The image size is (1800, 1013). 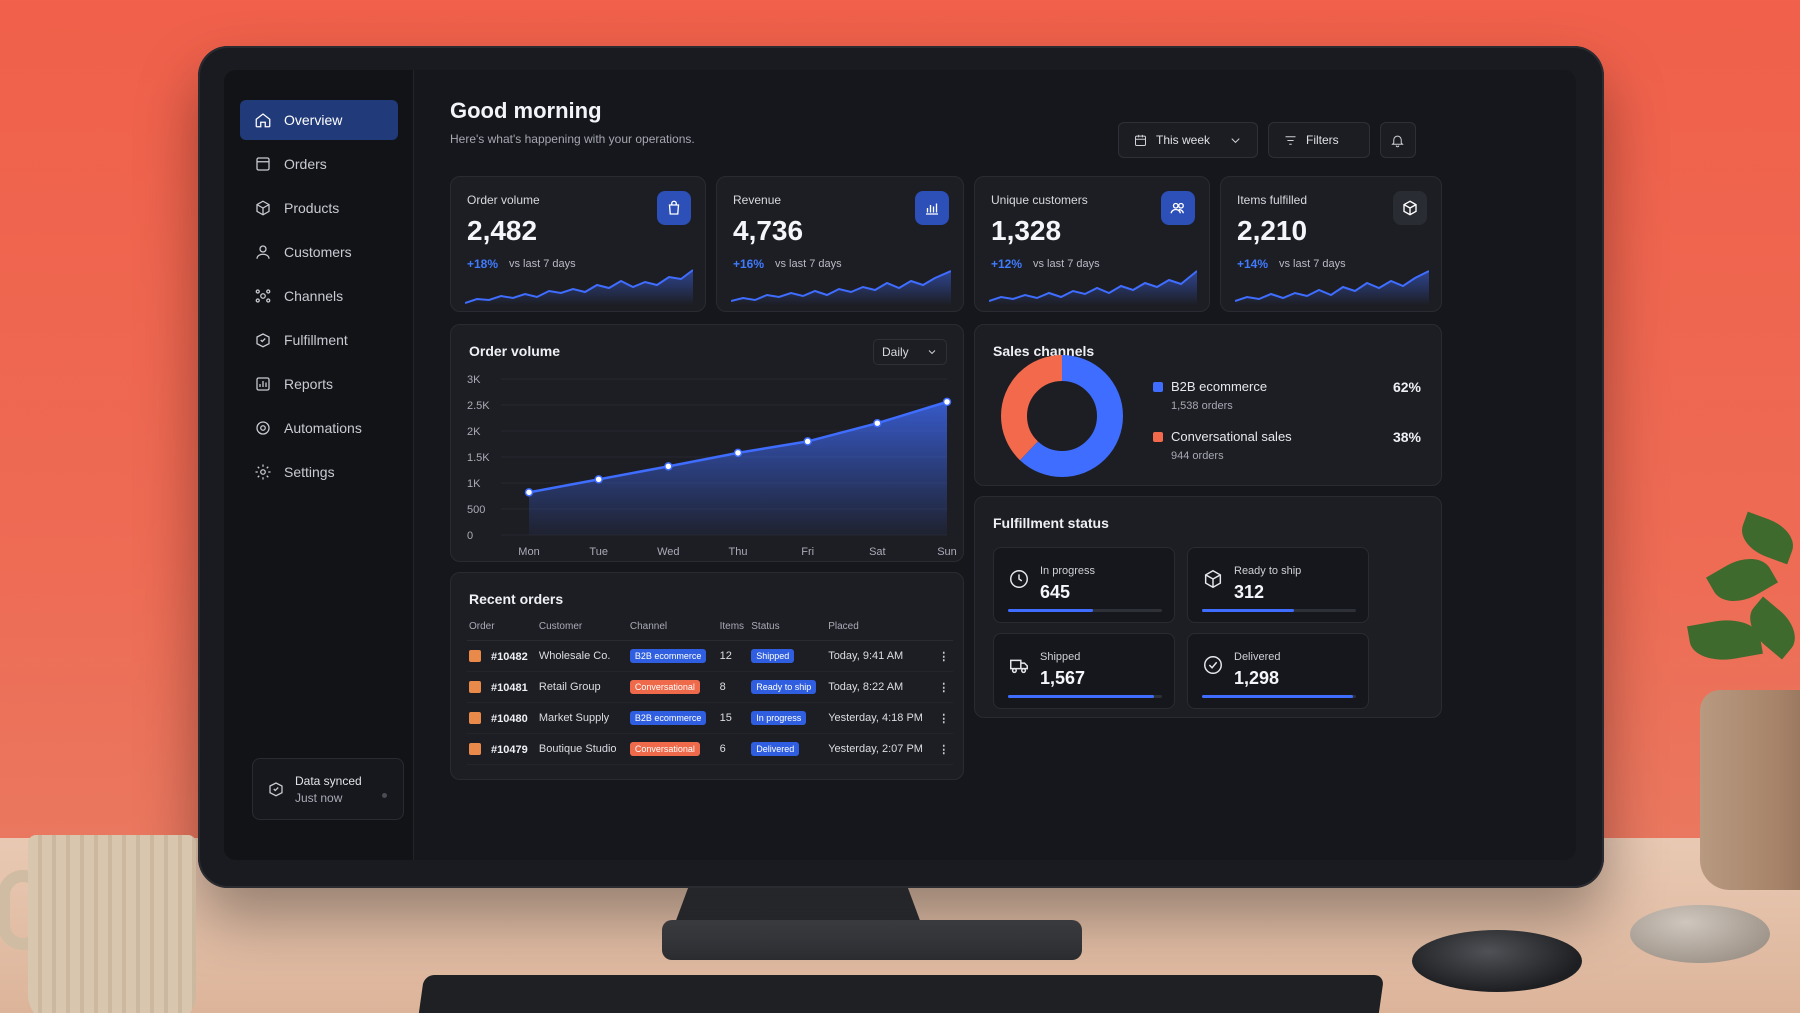 What do you see at coordinates (900, 994) in the screenshot?
I see `keyboard` at bounding box center [900, 994].